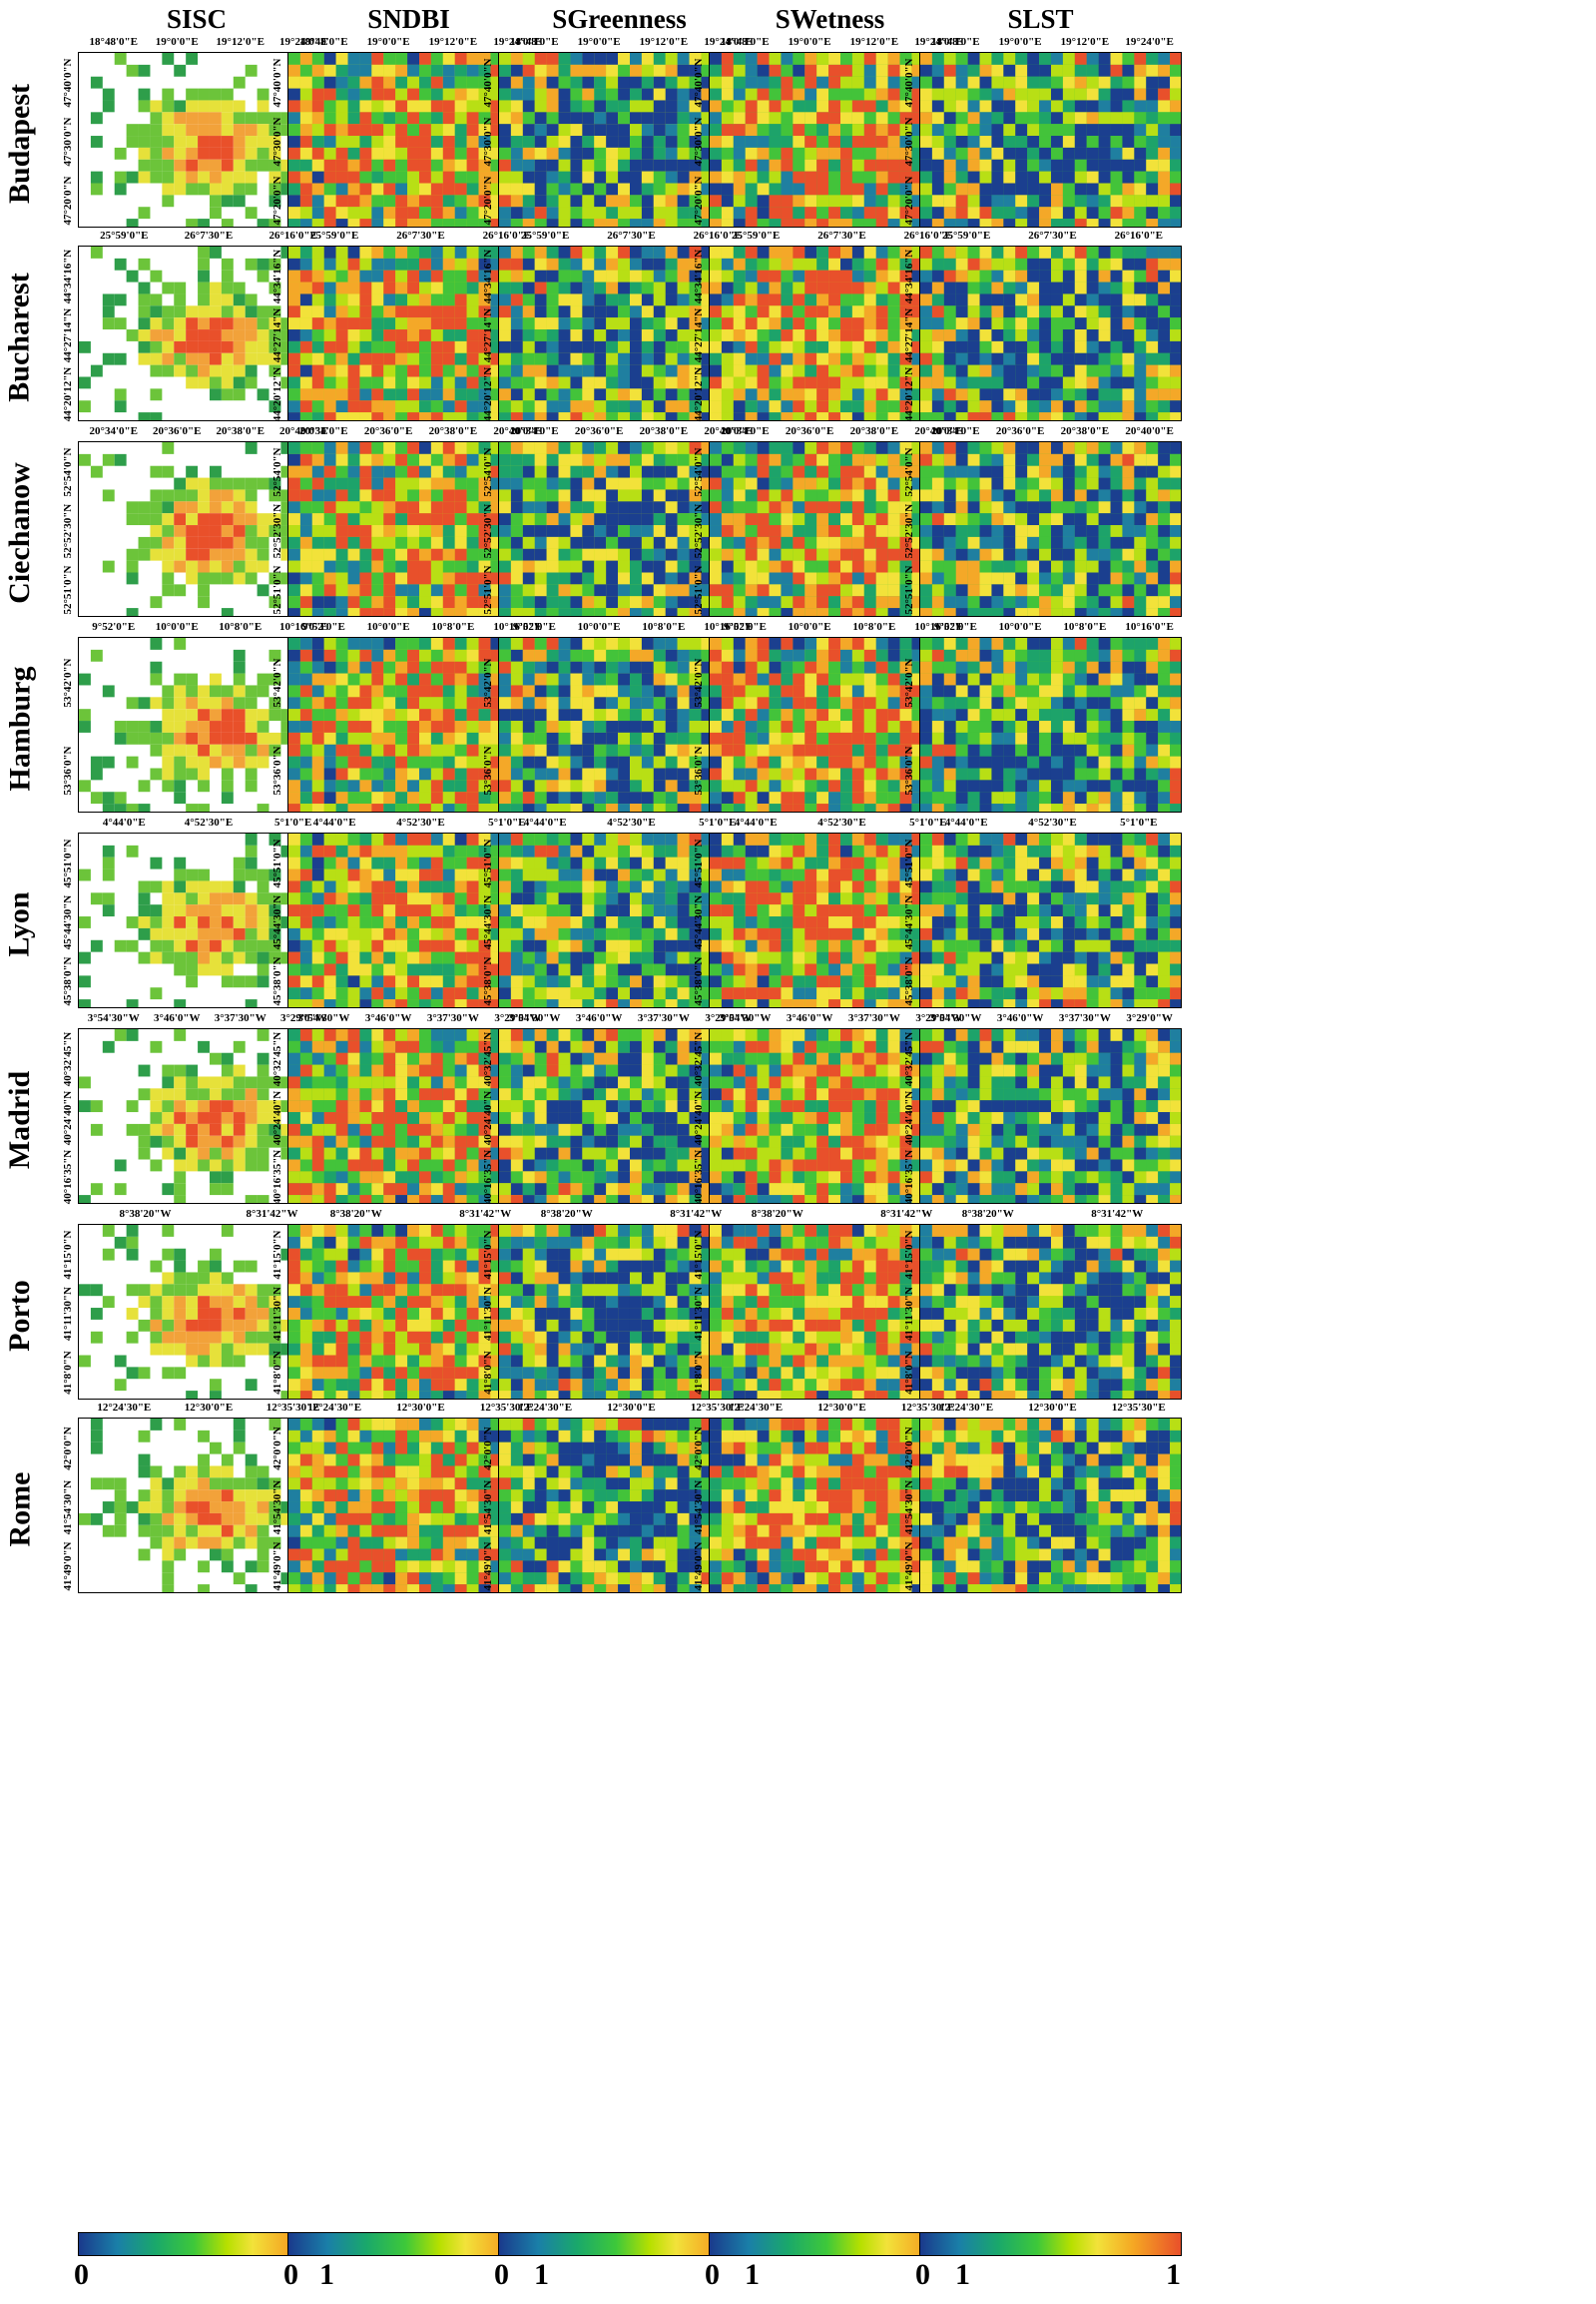 This screenshot has width=1596, height=2304. What do you see at coordinates (966, 236) in the screenshot?
I see `longitude-tick: 25°59'0"E` at bounding box center [966, 236].